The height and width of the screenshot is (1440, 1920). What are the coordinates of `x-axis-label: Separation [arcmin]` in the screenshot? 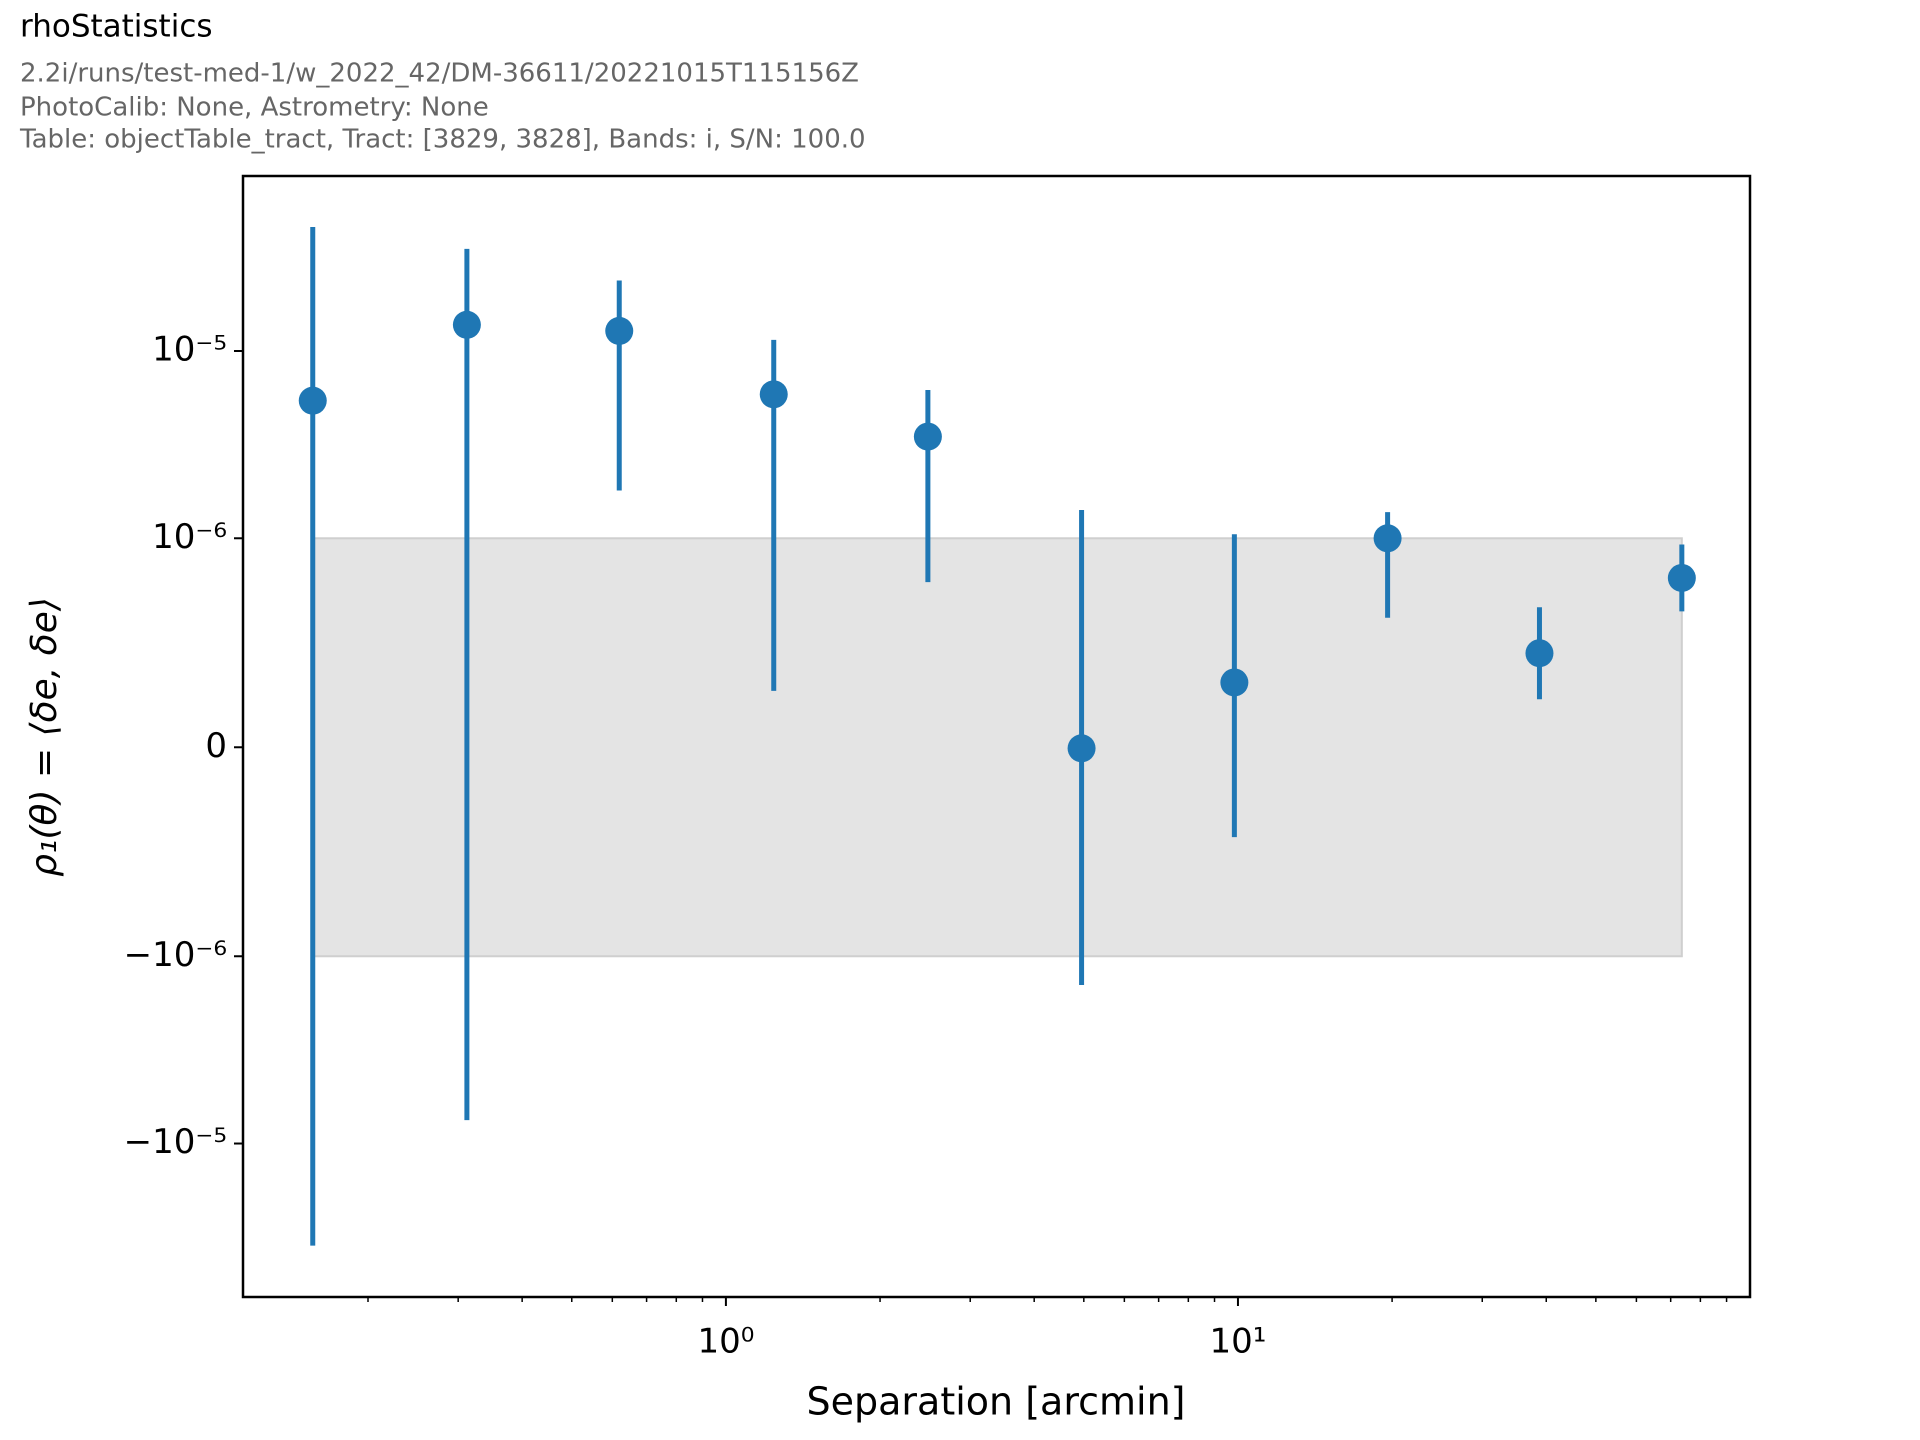 It's located at (996, 1402).